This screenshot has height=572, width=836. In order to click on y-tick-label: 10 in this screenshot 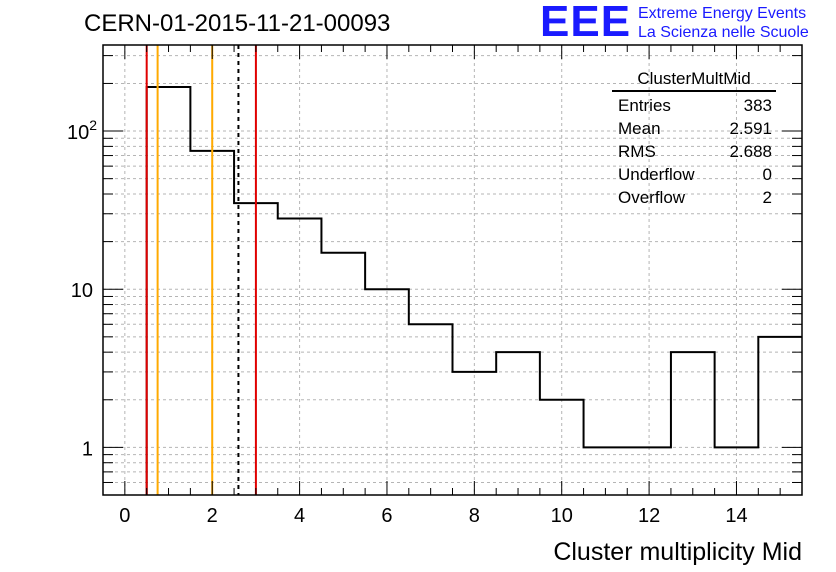, I will do `click(82, 291)`.